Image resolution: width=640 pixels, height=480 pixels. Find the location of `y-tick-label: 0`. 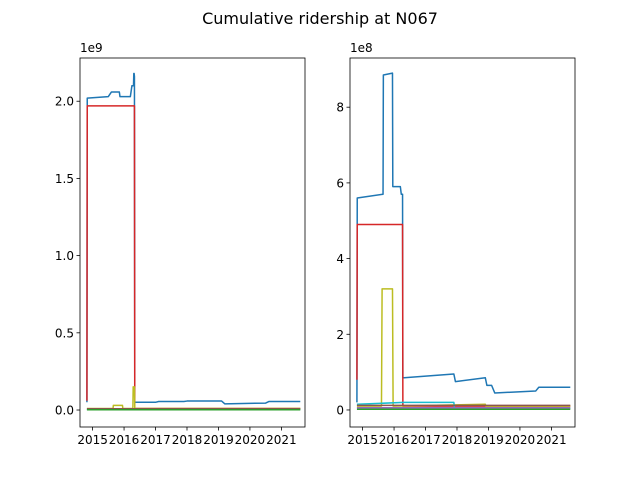

y-tick-label: 0 is located at coordinates (340, 410).